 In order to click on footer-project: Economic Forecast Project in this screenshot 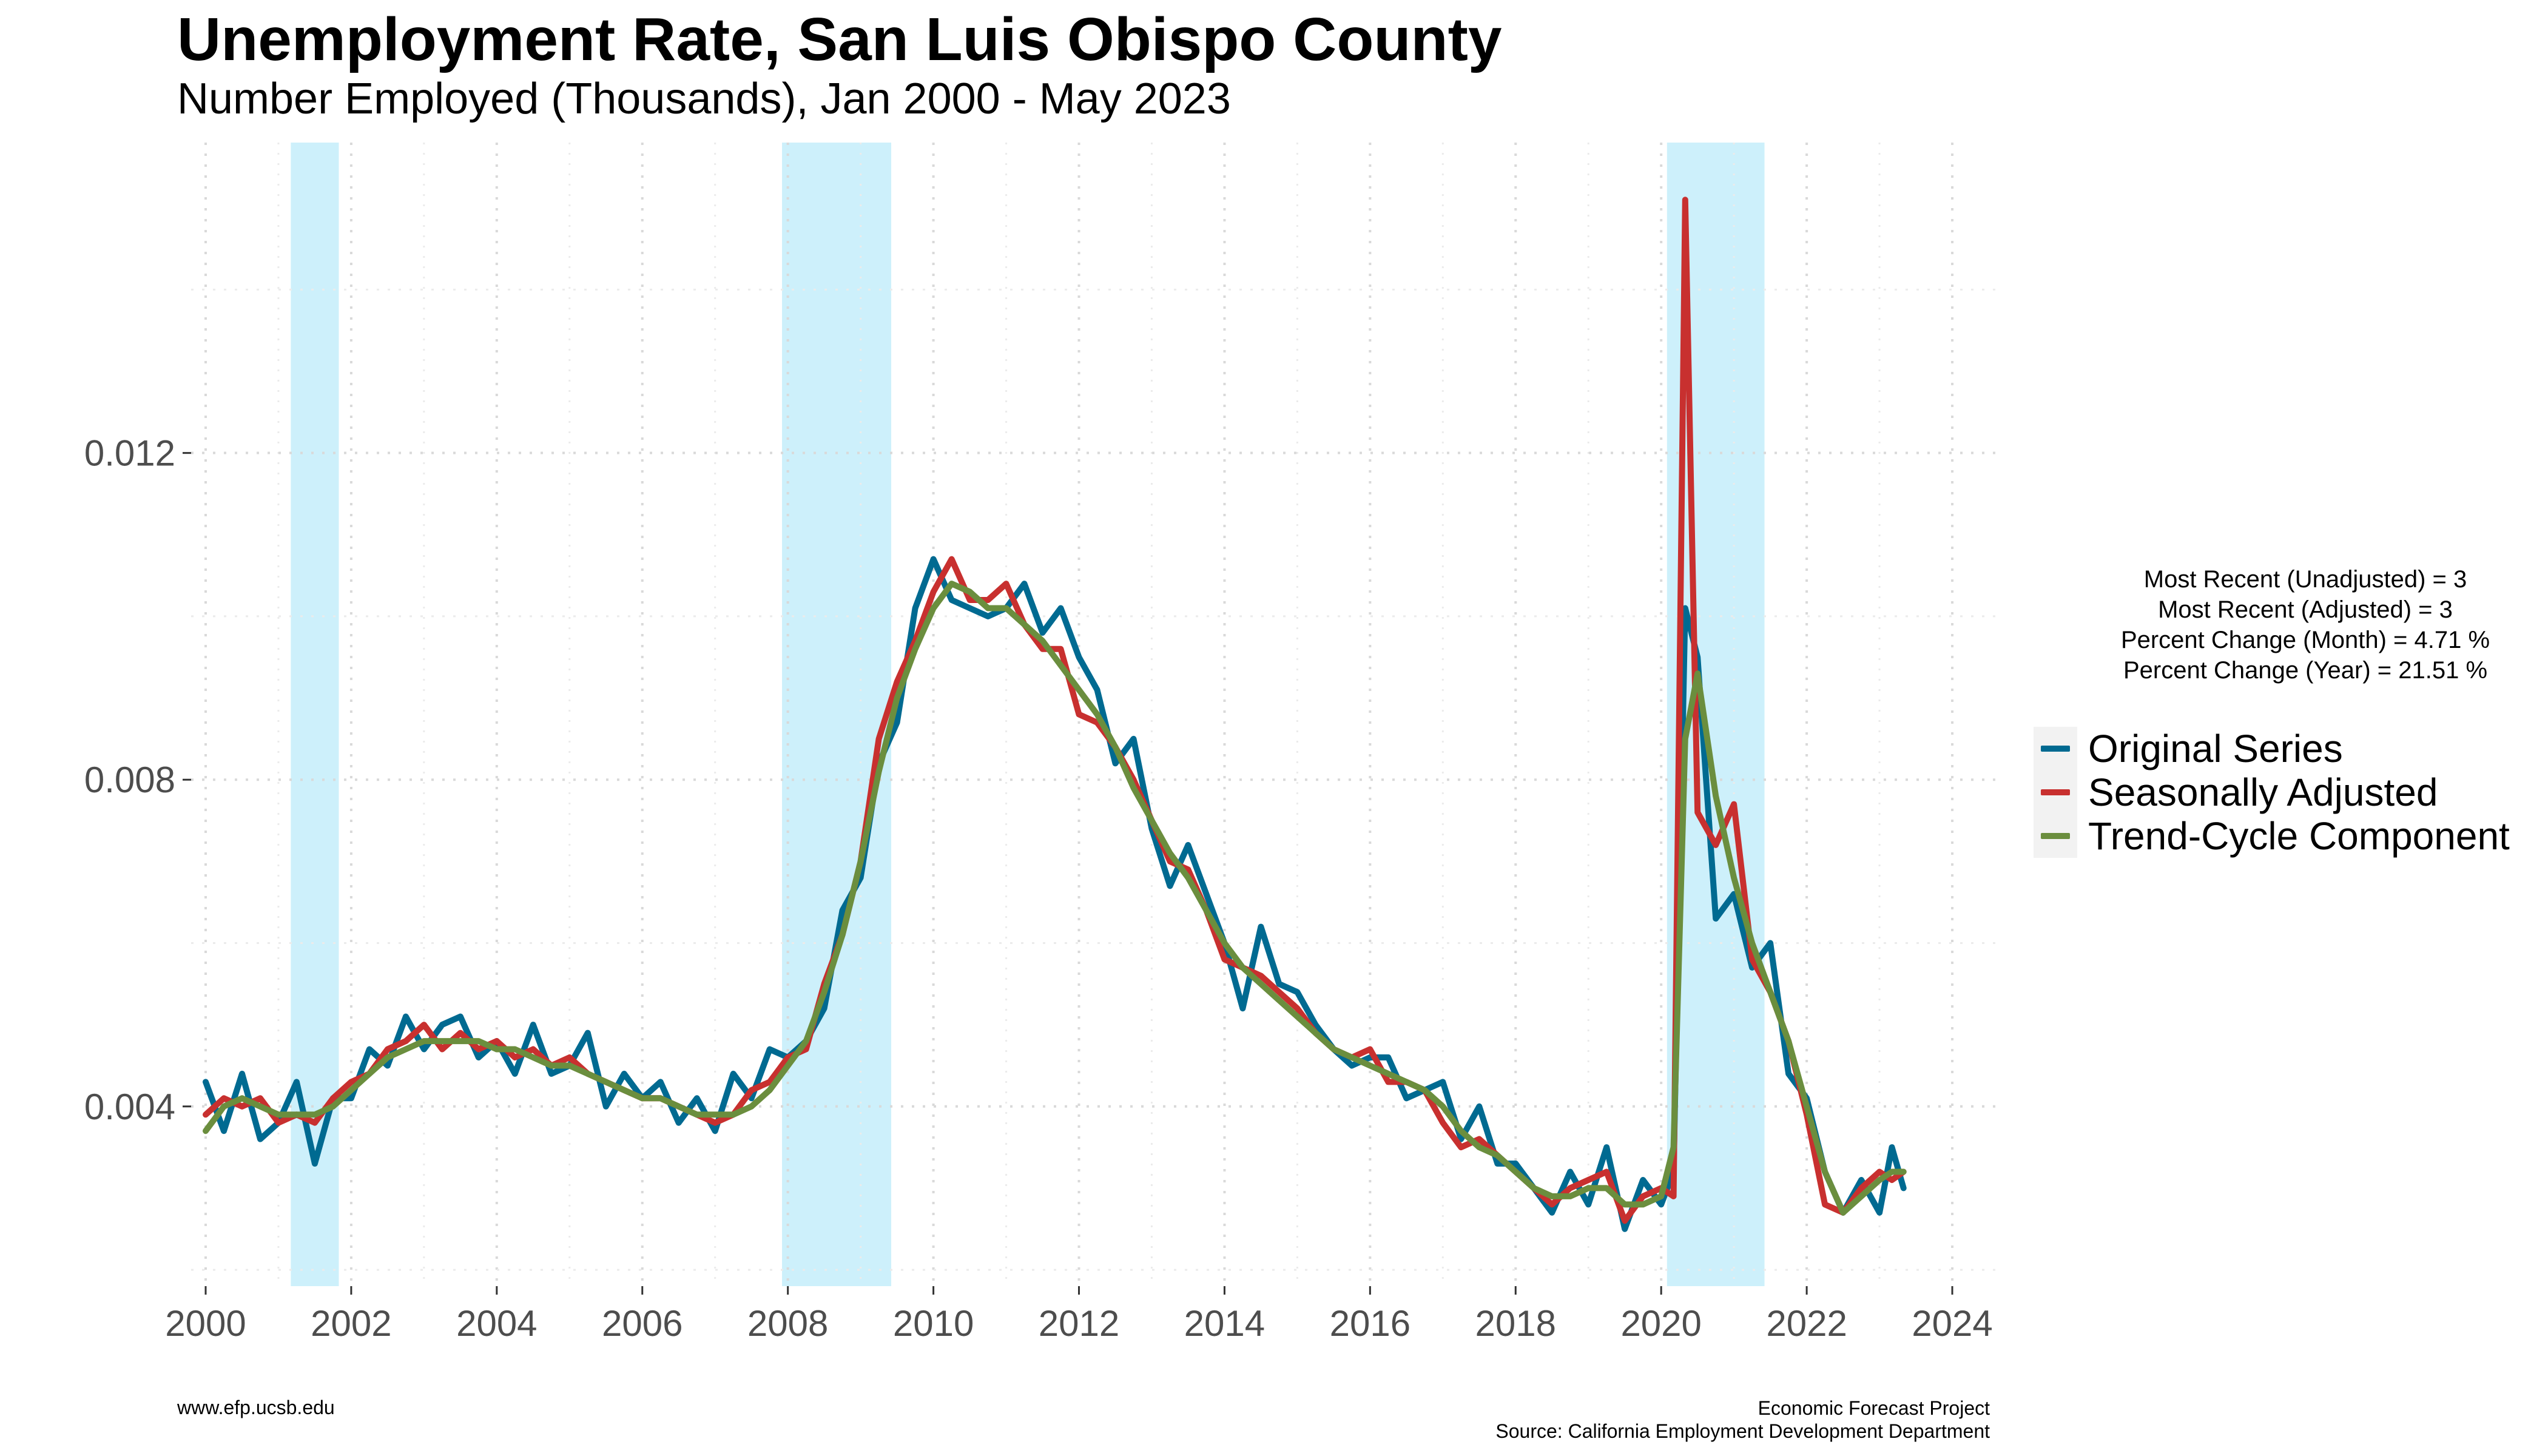, I will do `click(1874, 1408)`.